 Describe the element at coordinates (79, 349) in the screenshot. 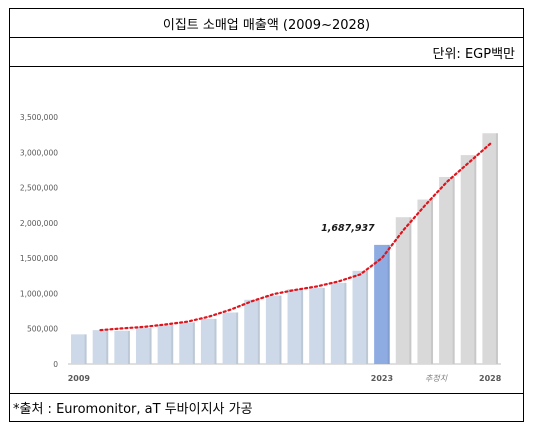

I see `bar-2009` at that location.